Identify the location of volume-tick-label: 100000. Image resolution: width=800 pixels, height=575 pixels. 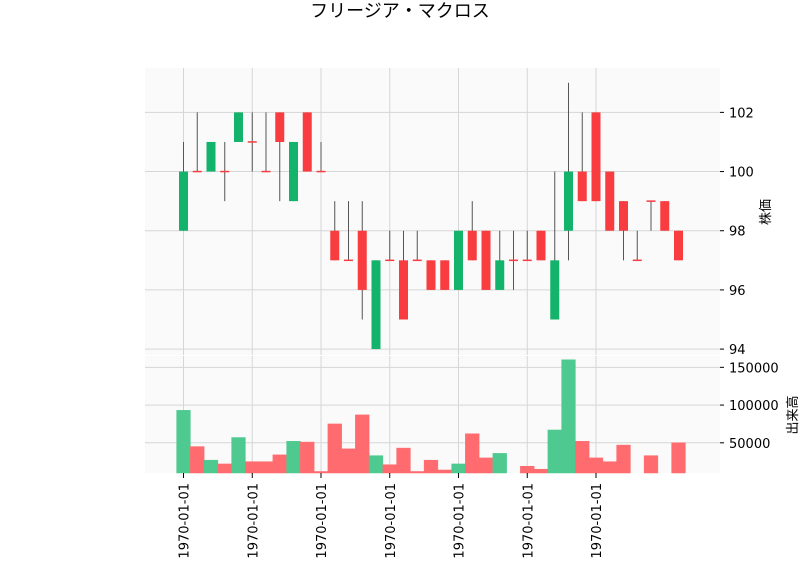
(754, 406).